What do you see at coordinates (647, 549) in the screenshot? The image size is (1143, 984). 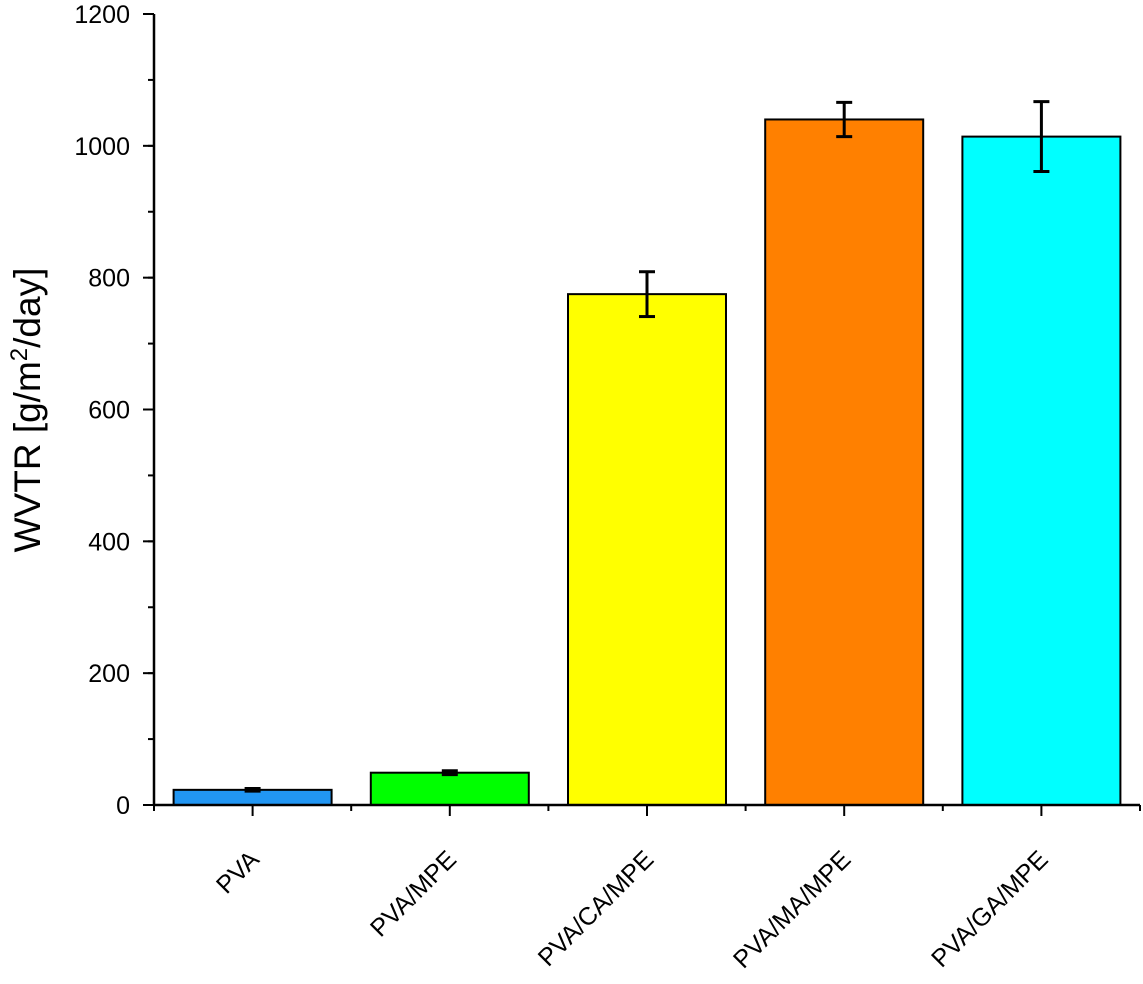 I see `bar-pva-ca-mpe` at bounding box center [647, 549].